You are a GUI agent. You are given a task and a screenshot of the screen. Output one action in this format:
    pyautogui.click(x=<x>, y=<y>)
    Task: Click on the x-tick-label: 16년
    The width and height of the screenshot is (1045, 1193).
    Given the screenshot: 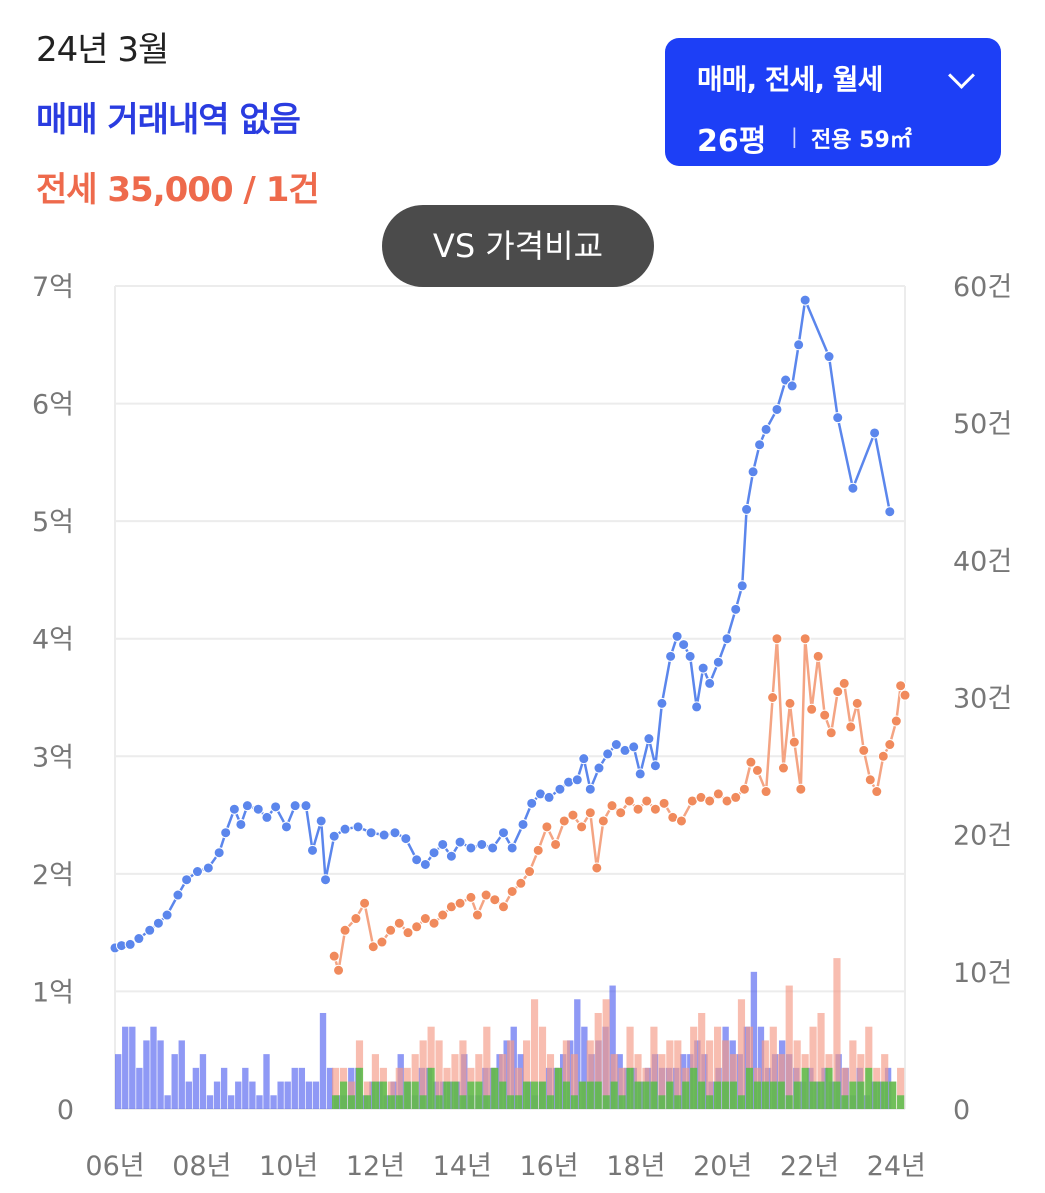 What is the action you would take?
    pyautogui.click(x=548, y=1166)
    